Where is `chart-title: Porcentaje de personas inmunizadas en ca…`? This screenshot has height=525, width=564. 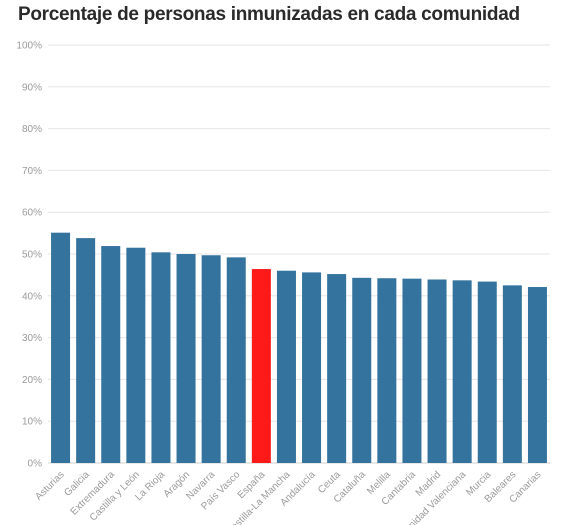 chart-title: Porcentaje de personas inmunizadas en ca… is located at coordinates (269, 14).